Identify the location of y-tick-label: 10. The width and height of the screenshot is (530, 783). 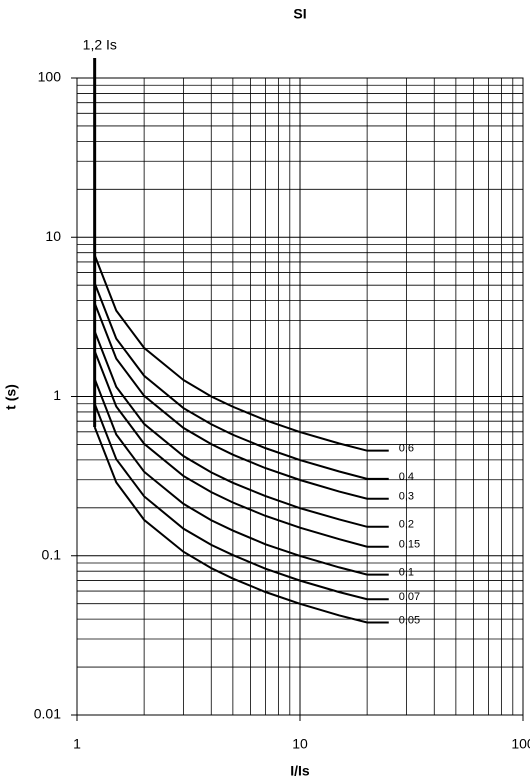
(53, 236).